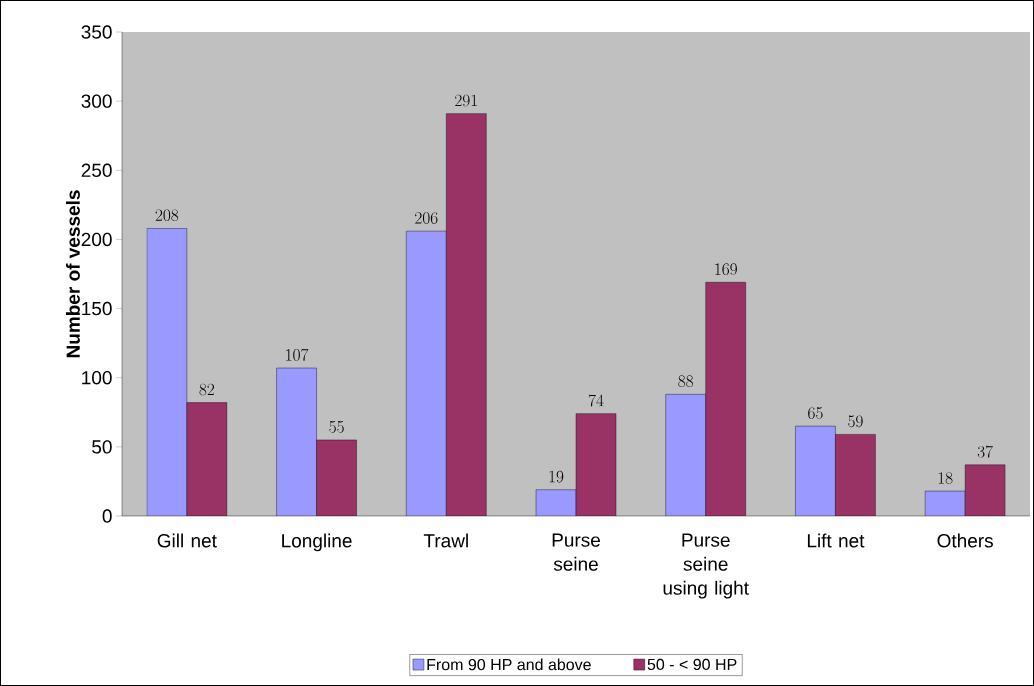 This screenshot has height=686, width=1034. Describe the element at coordinates (96, 32) in the screenshot. I see `y-tick-label: 350` at that location.